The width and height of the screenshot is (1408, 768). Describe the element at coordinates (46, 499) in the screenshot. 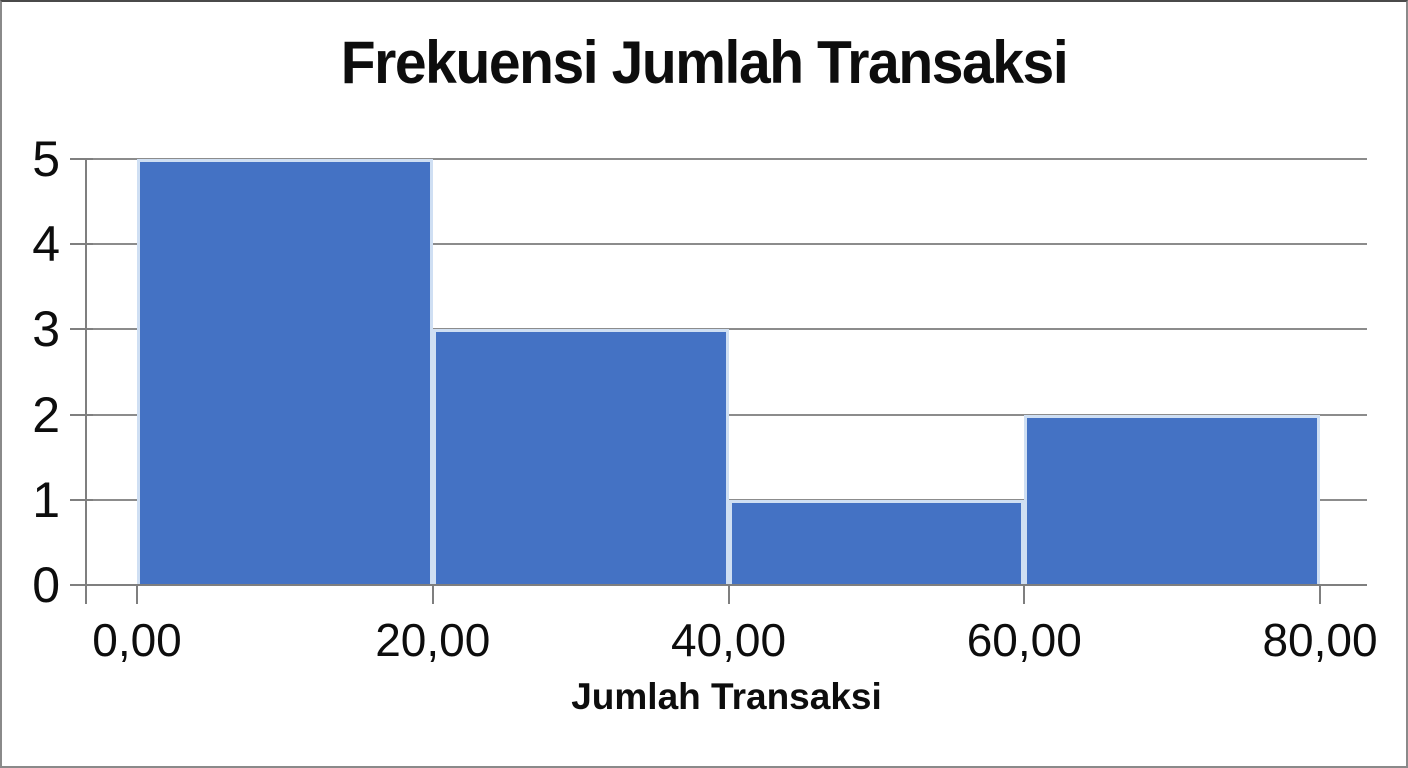

I see `y-tick-label-1: 1` at that location.